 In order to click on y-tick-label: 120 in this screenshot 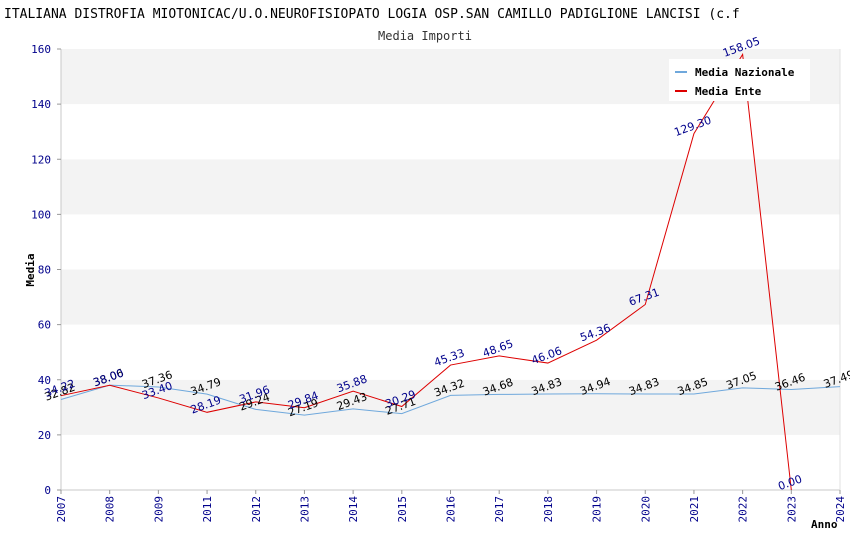, I will do `click(41, 159)`.